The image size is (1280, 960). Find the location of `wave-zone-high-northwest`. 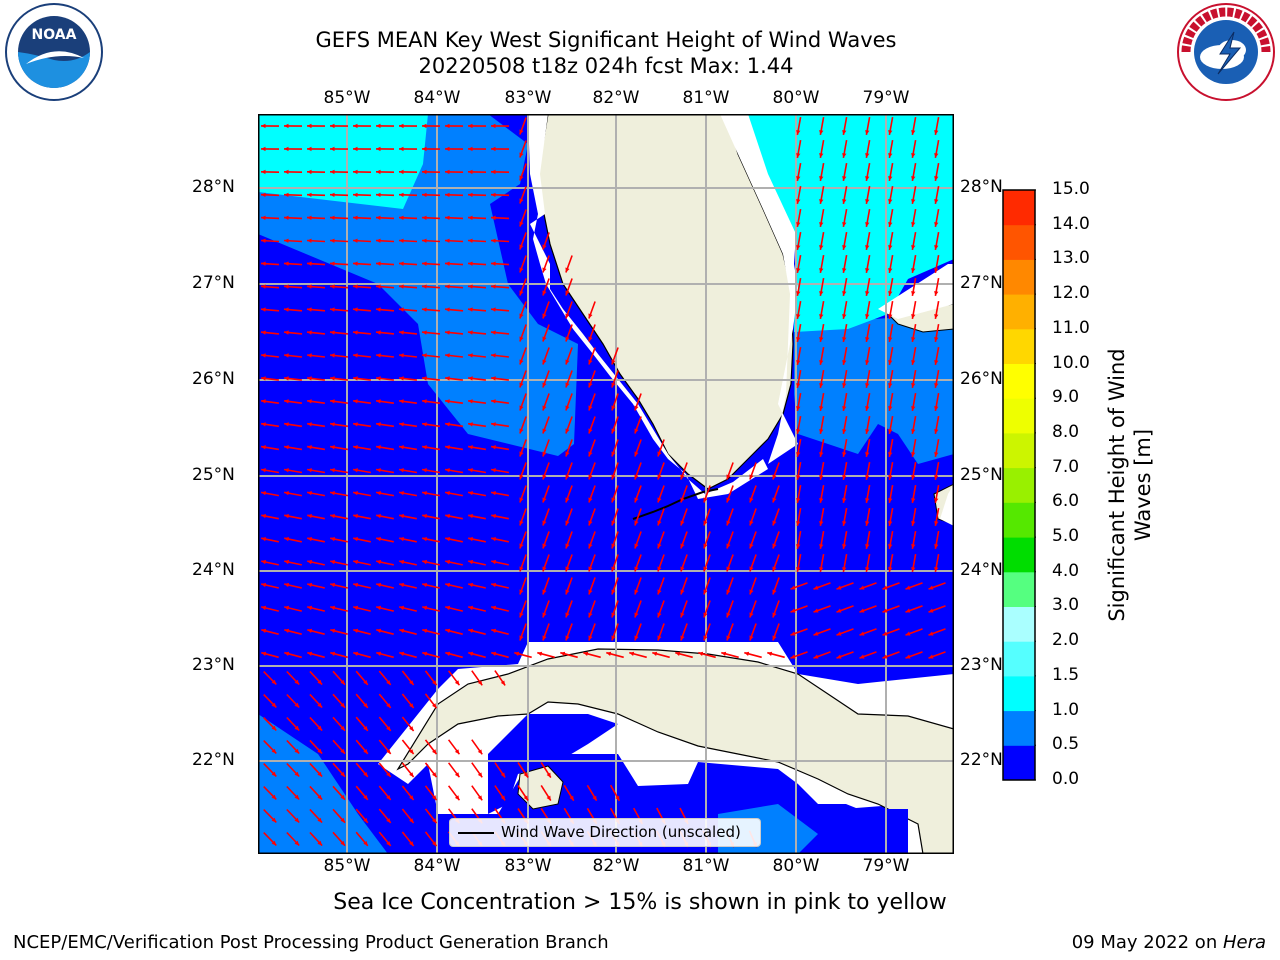

wave-zone-high-northwest is located at coordinates (343, 161).